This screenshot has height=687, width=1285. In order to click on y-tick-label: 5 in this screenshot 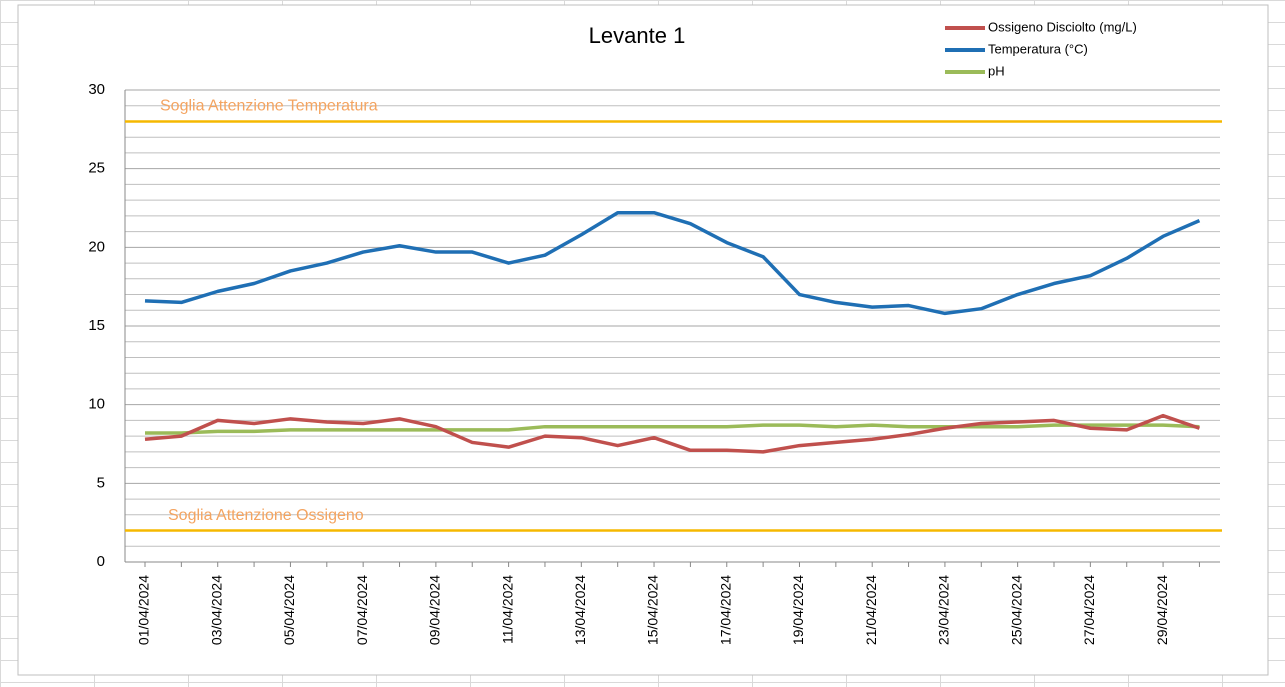, I will do `click(101, 482)`.